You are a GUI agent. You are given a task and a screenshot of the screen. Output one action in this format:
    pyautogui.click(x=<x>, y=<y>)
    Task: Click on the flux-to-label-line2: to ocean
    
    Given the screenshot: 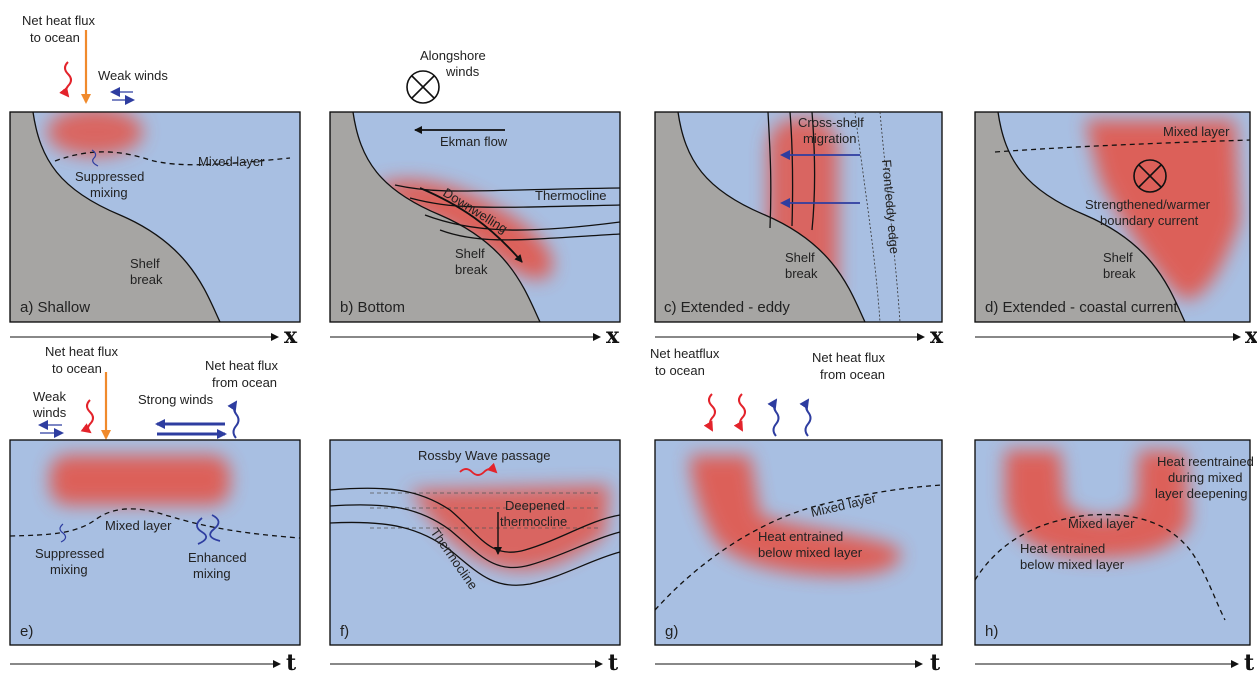 What is the action you would take?
    pyautogui.click(x=680, y=370)
    